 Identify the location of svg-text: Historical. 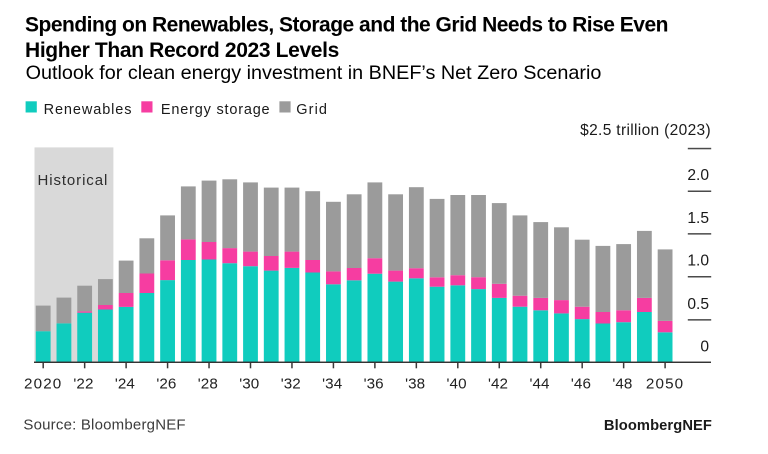
(73, 180).